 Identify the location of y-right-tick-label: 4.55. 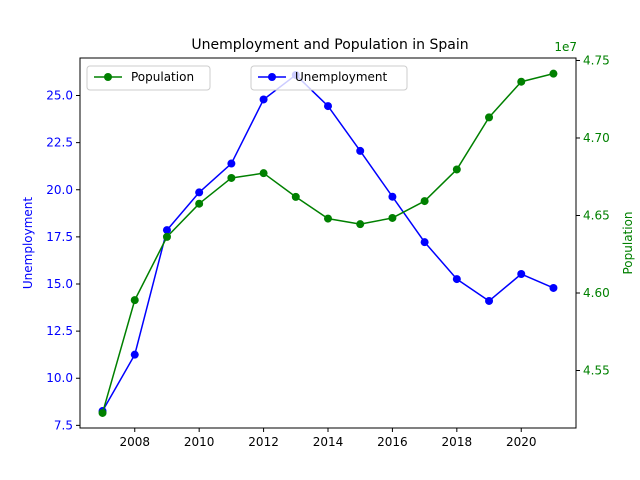
(596, 370).